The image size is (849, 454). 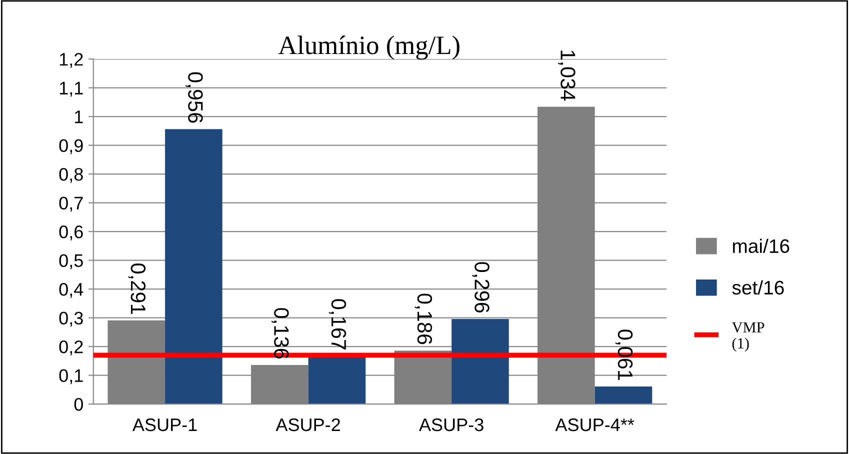 What do you see at coordinates (594, 425) in the screenshot?
I see `x-tick-label: ASUP-4**` at bounding box center [594, 425].